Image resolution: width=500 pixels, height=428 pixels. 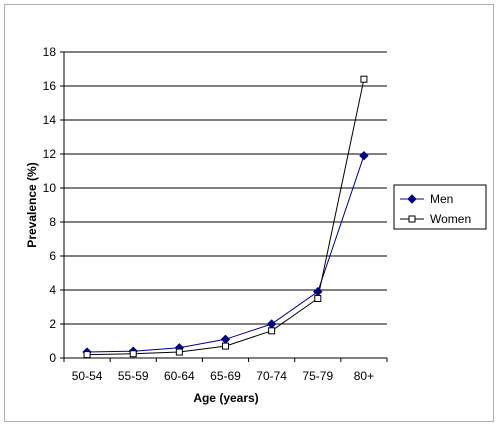 What do you see at coordinates (450, 219) in the screenshot?
I see `legend-label-women: Women` at bounding box center [450, 219].